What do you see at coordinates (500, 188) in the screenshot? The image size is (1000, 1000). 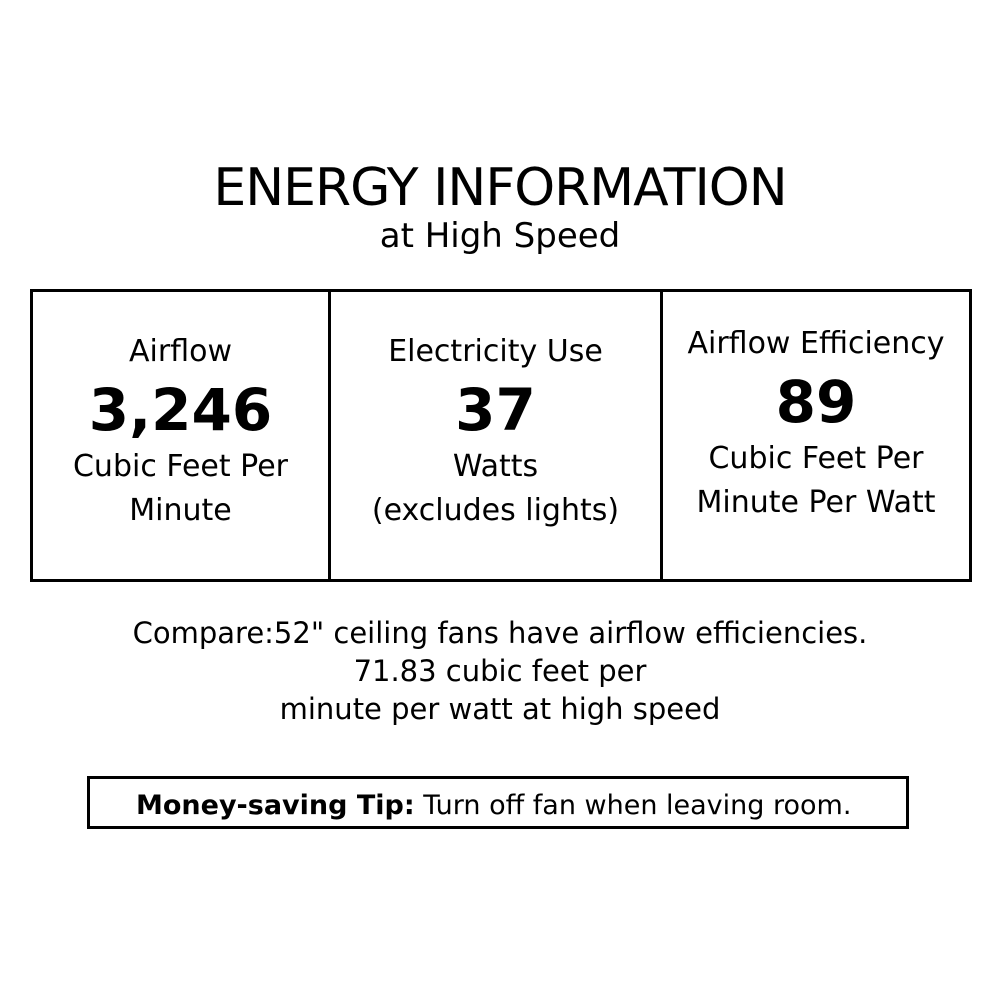 I see `title: ENERGY INFORMATION` at bounding box center [500, 188].